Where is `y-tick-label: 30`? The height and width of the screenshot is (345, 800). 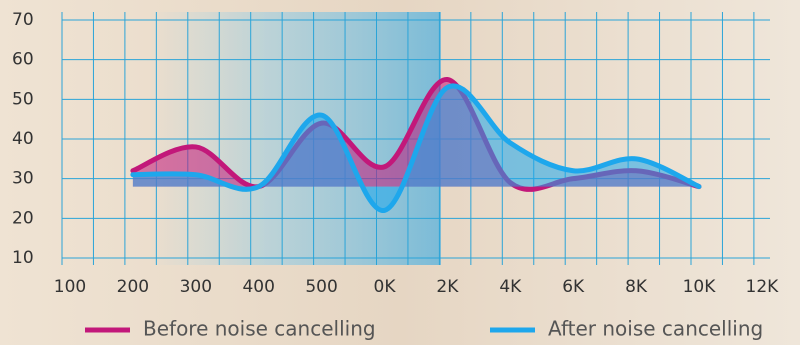 y-tick-label: 30 is located at coordinates (23, 179).